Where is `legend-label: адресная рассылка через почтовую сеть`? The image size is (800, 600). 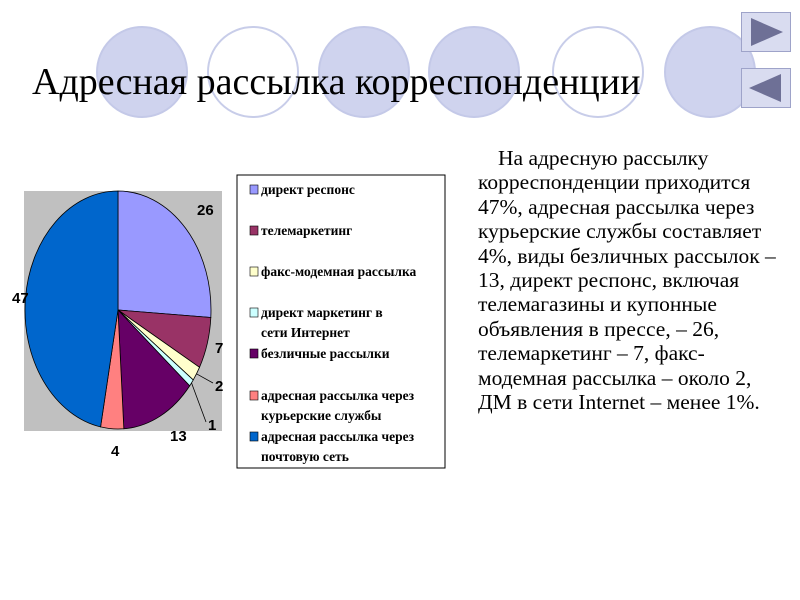 legend-label: адресная рассылка через почтовую сеть is located at coordinates (338, 446).